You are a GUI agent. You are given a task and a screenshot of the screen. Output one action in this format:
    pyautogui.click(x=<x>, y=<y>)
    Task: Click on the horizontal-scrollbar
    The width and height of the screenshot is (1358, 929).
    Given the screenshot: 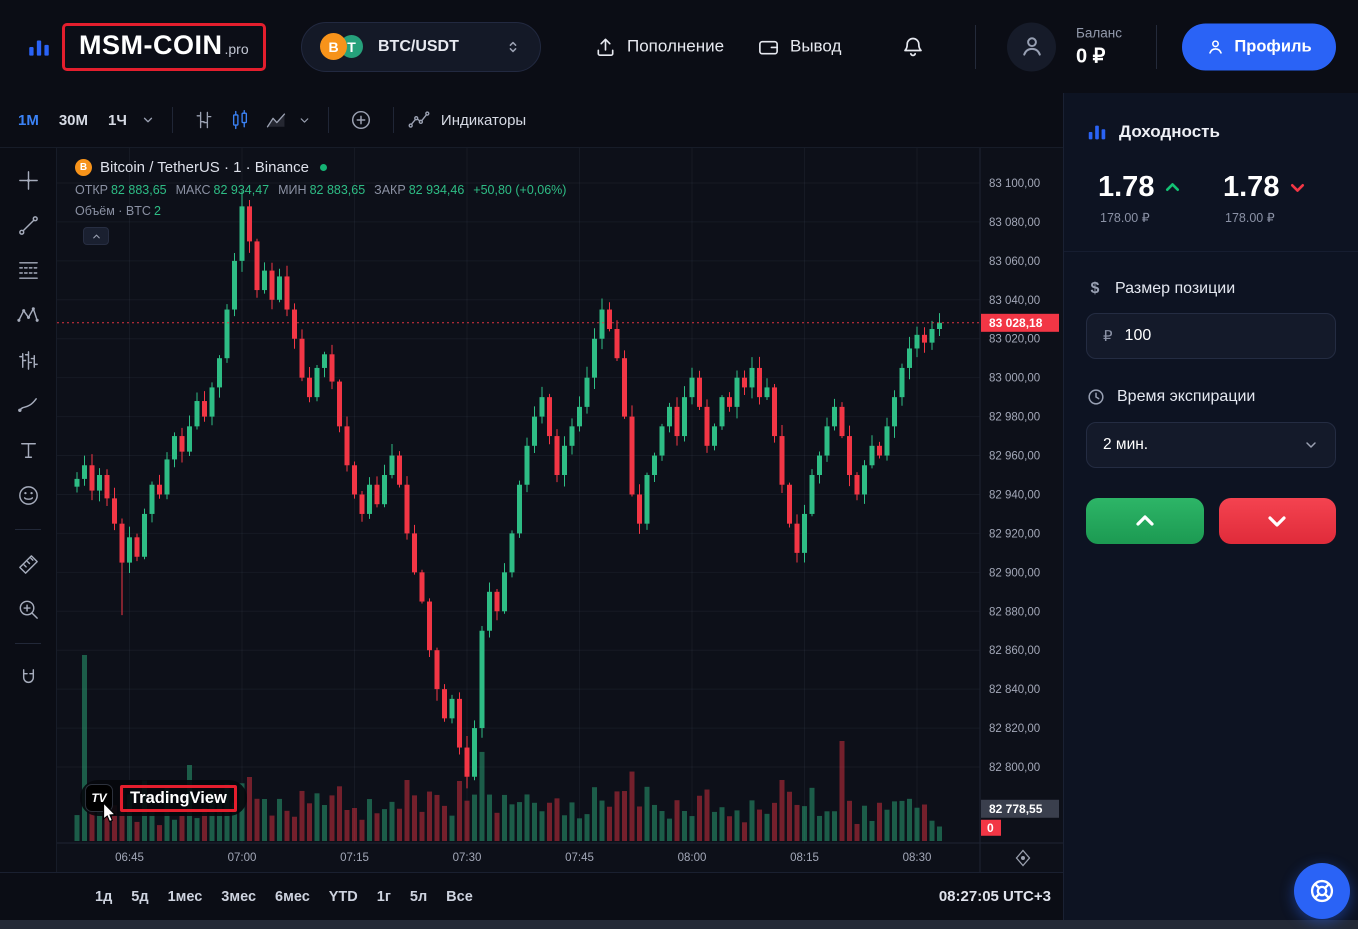 What is the action you would take?
    pyautogui.click(x=679, y=924)
    